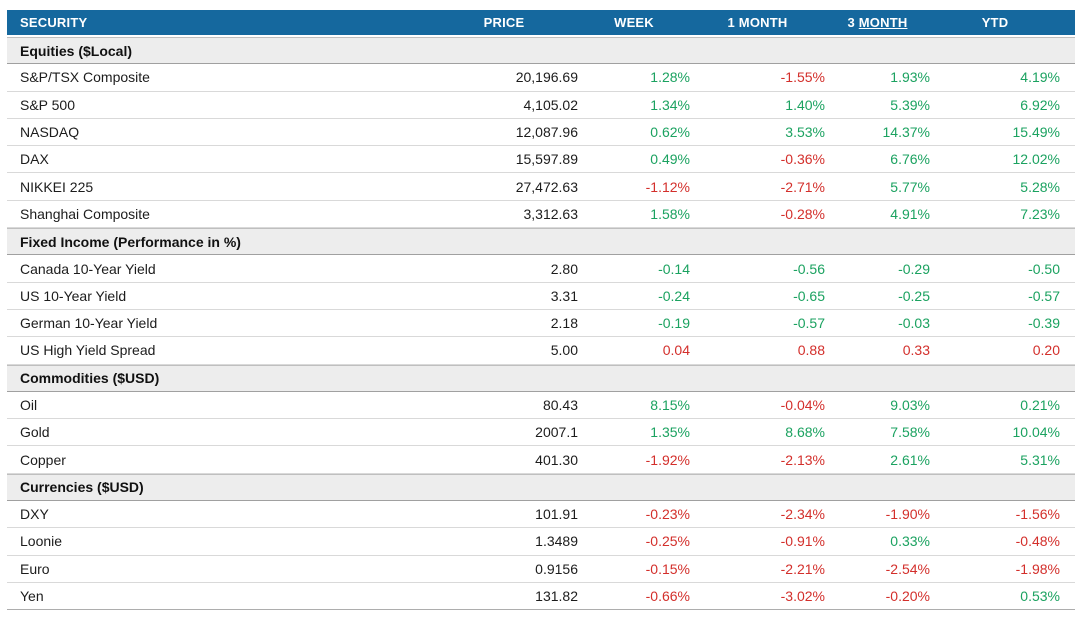 This screenshot has height=637, width=1090. Describe the element at coordinates (57, 186) in the screenshot. I see `security-name: NIKKEI 225` at that location.